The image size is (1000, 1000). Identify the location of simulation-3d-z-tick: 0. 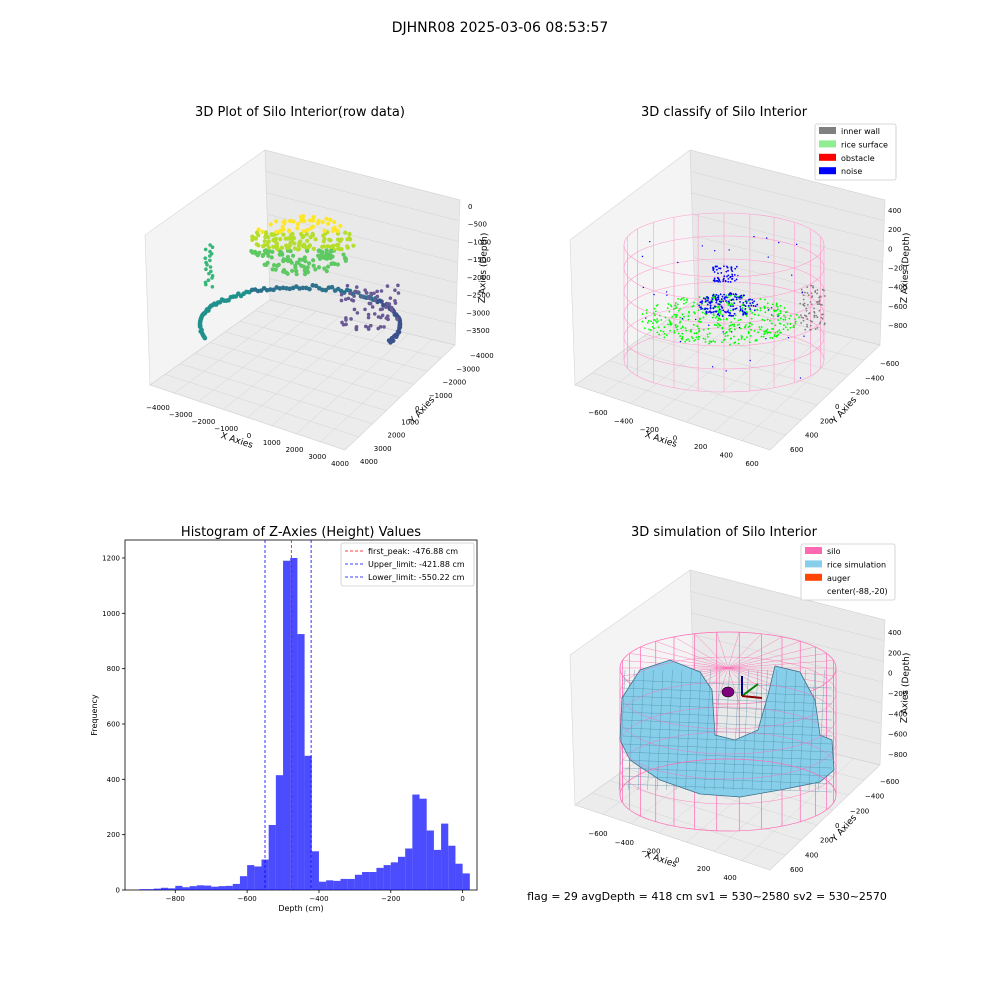
(890, 674).